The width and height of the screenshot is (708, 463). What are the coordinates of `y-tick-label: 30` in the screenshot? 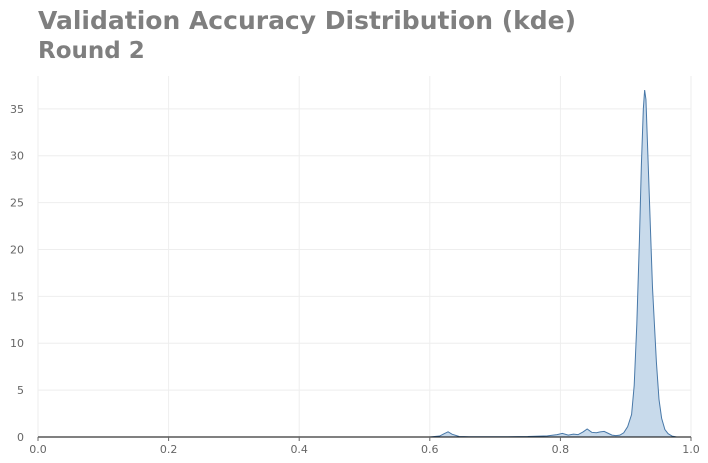 It's located at (17, 156).